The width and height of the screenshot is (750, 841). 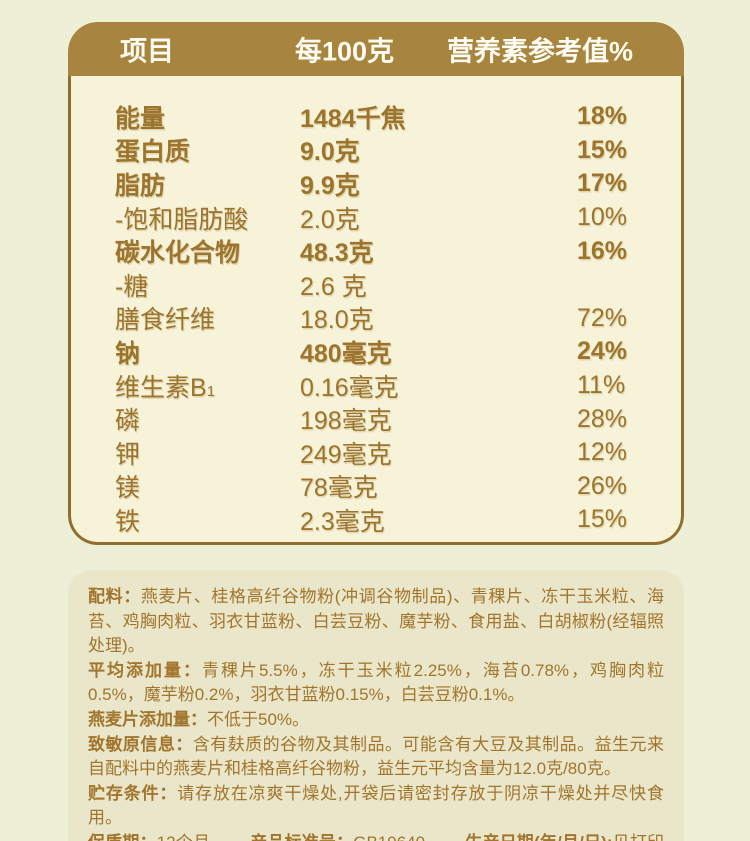 What do you see at coordinates (346, 454) in the screenshot?
I see `row-value: 249毫克` at bounding box center [346, 454].